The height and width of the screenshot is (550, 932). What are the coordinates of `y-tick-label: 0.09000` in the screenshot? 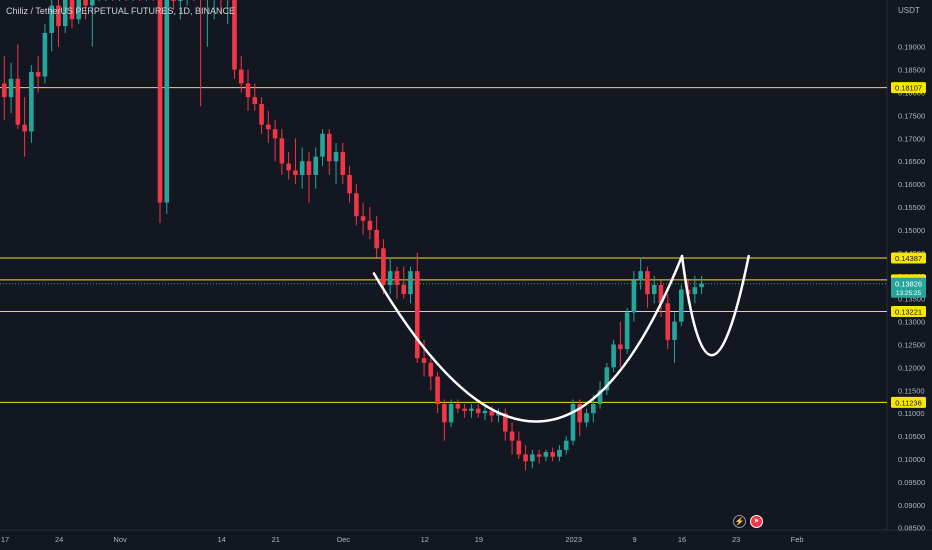 It's located at (911, 505).